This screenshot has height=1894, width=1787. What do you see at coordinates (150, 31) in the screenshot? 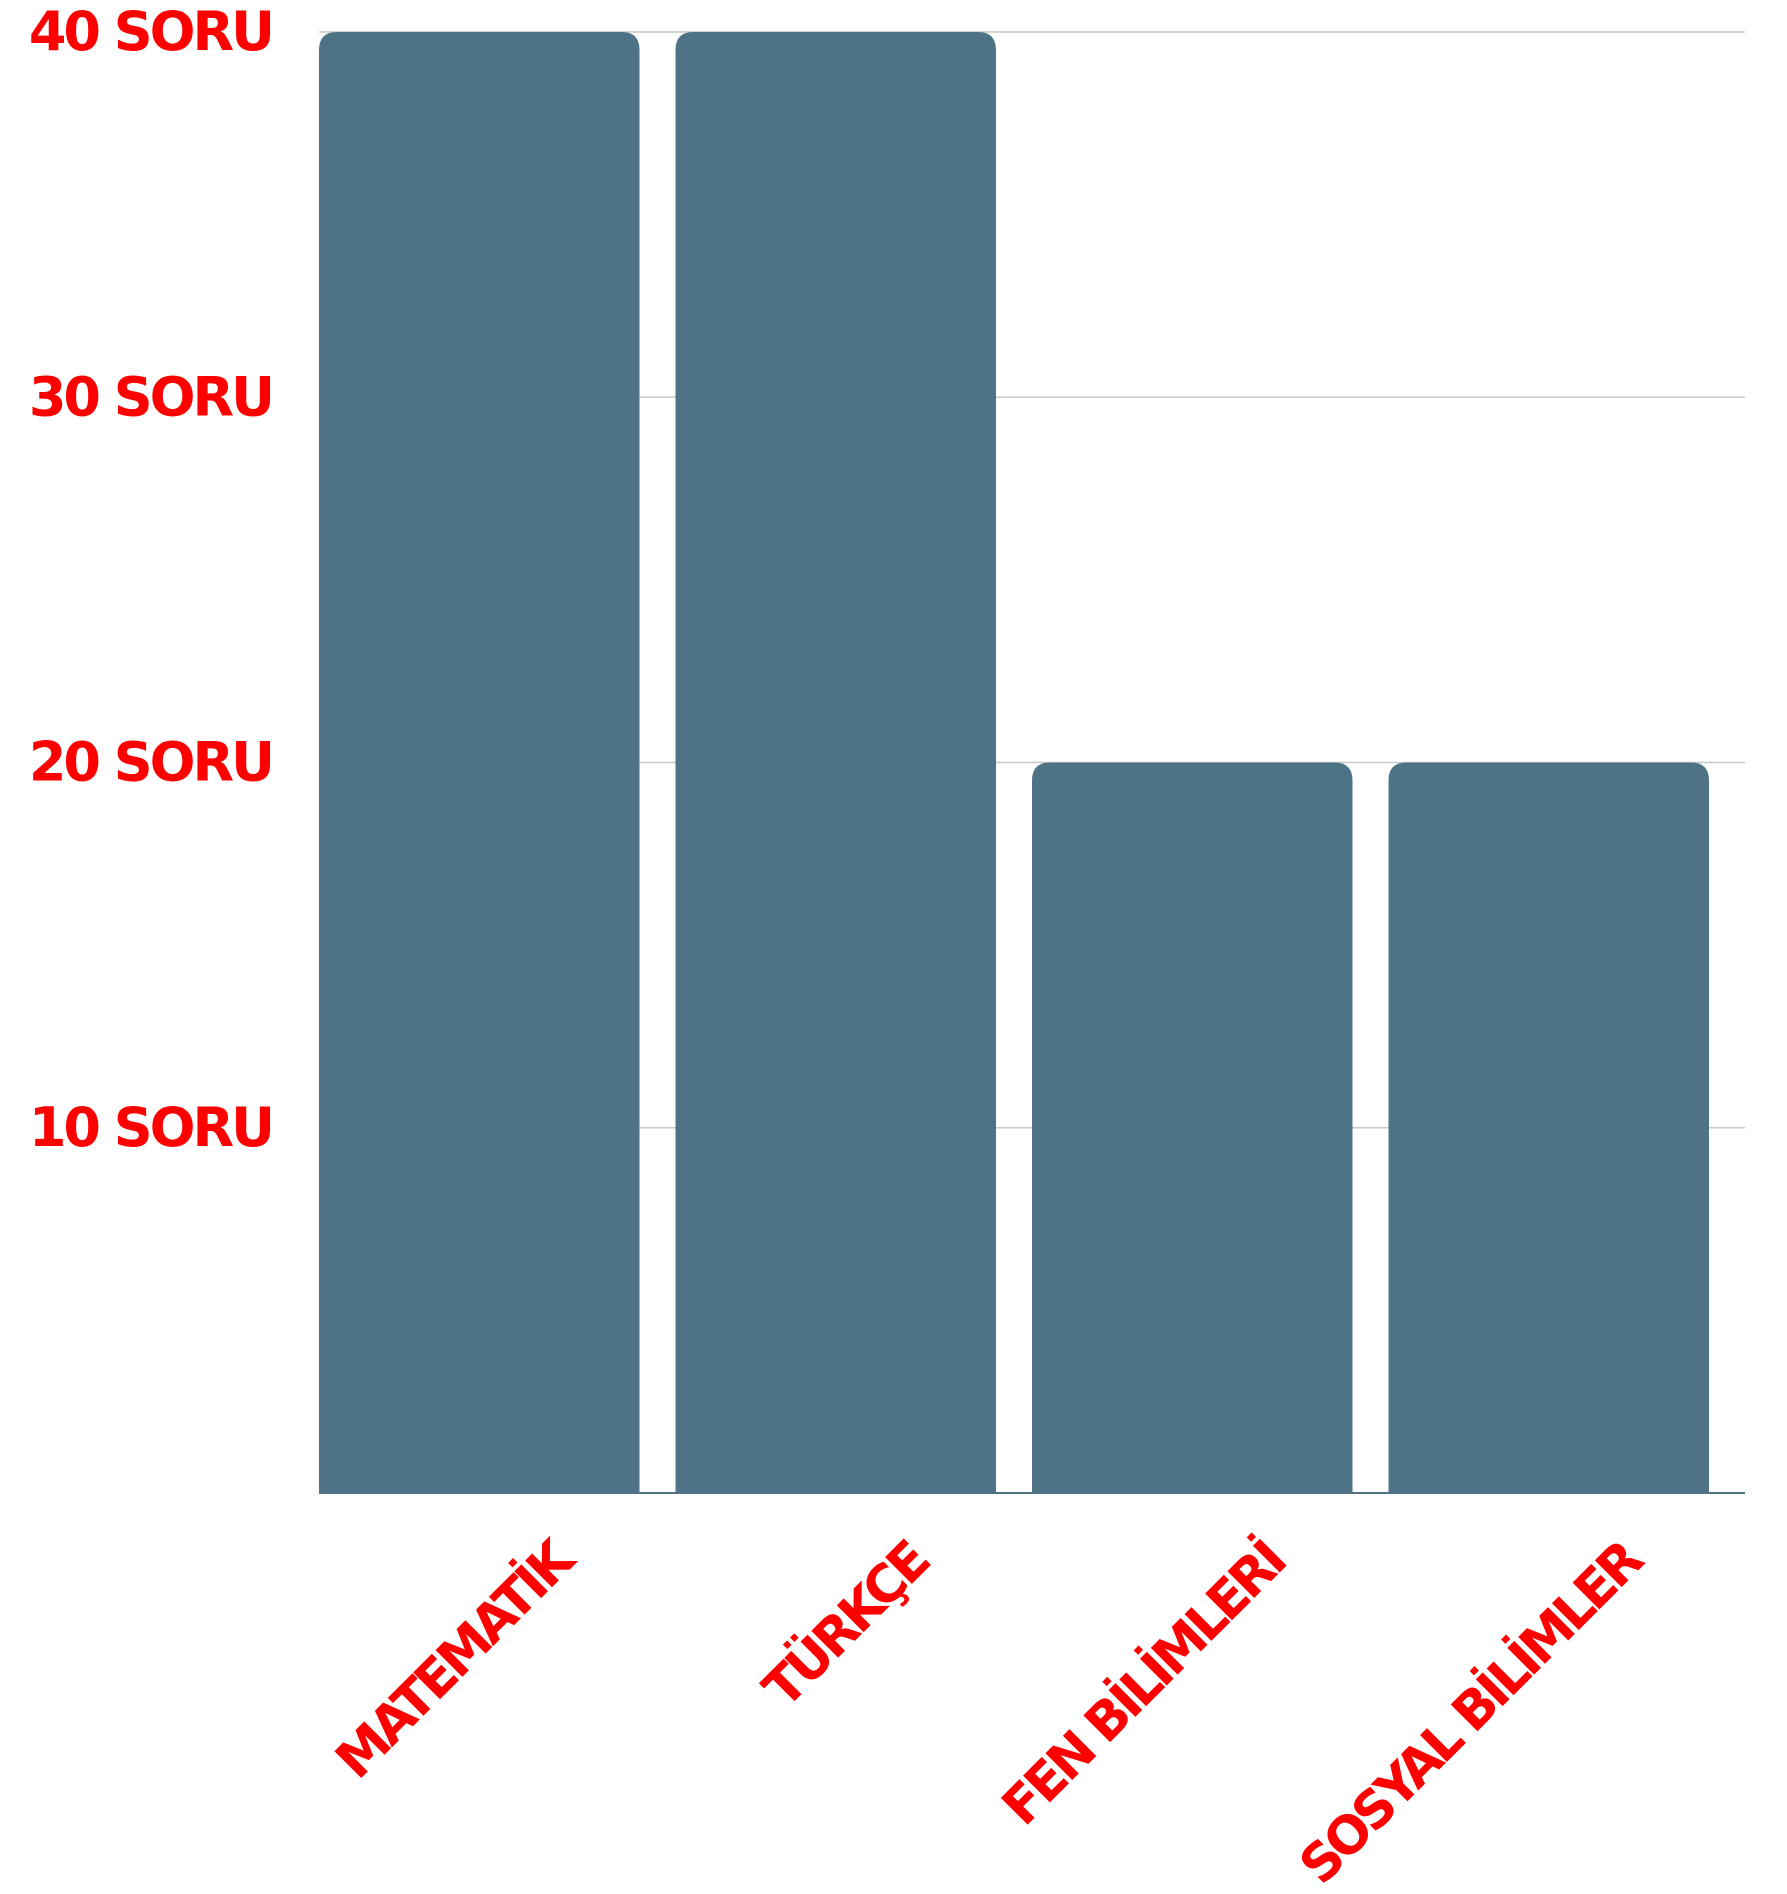
I see `y-tick-label-40: 40 SORU` at bounding box center [150, 31].